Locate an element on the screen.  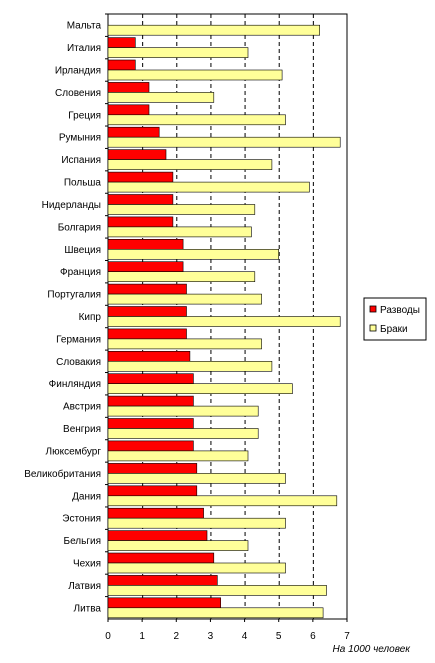
legend-label-divorces: Разводы is located at coordinates (400, 310).